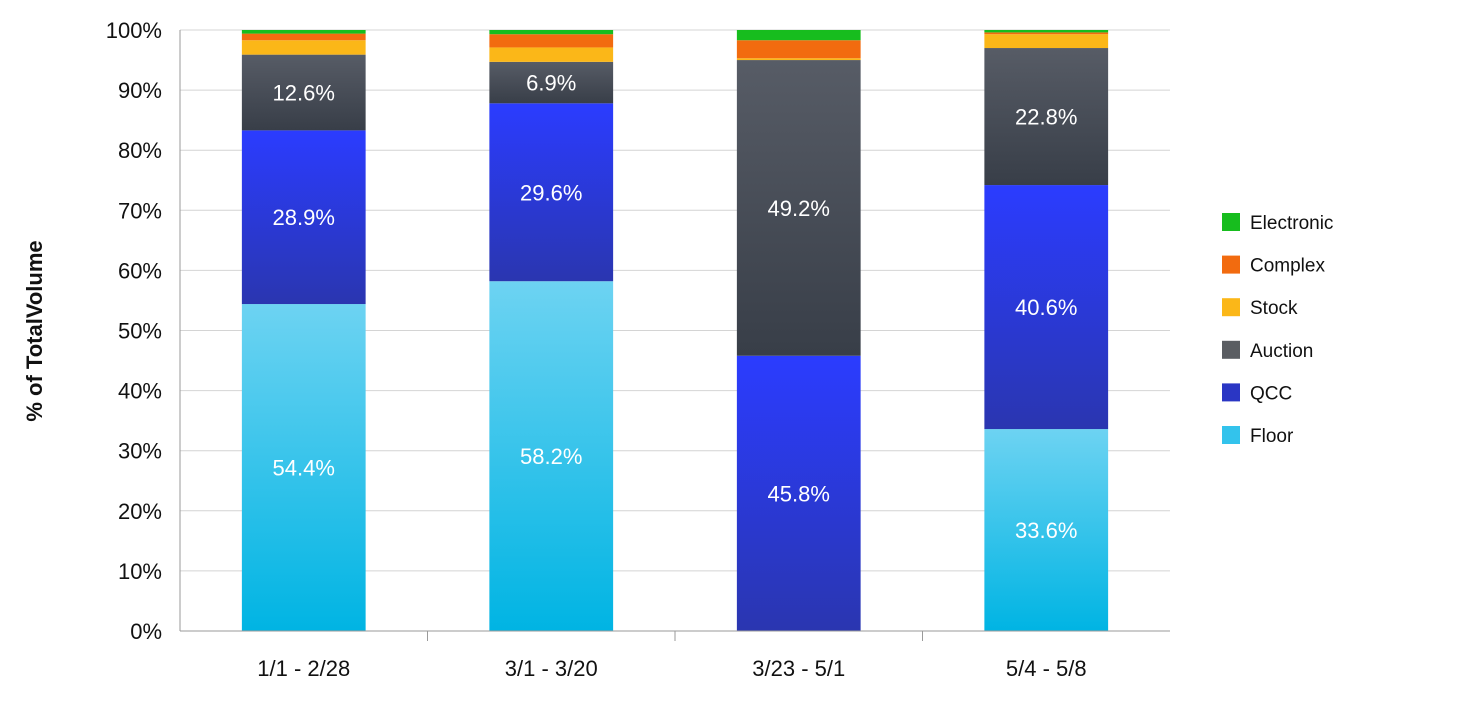 Image resolution: width=1484 pixels, height=705 pixels. I want to click on y-tick-label: 80%, so click(140, 150).